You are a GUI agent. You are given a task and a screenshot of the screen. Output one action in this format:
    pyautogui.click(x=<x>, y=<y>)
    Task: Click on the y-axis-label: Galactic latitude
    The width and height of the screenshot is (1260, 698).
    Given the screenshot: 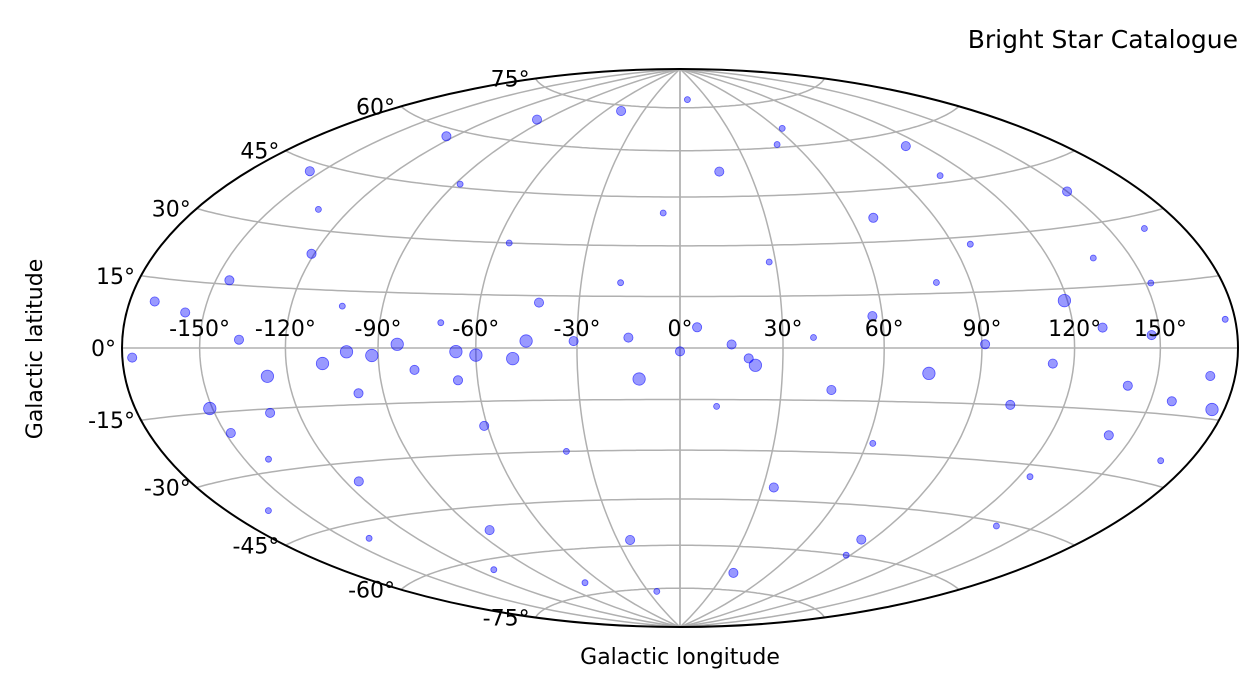 What is the action you would take?
    pyautogui.click(x=35, y=349)
    